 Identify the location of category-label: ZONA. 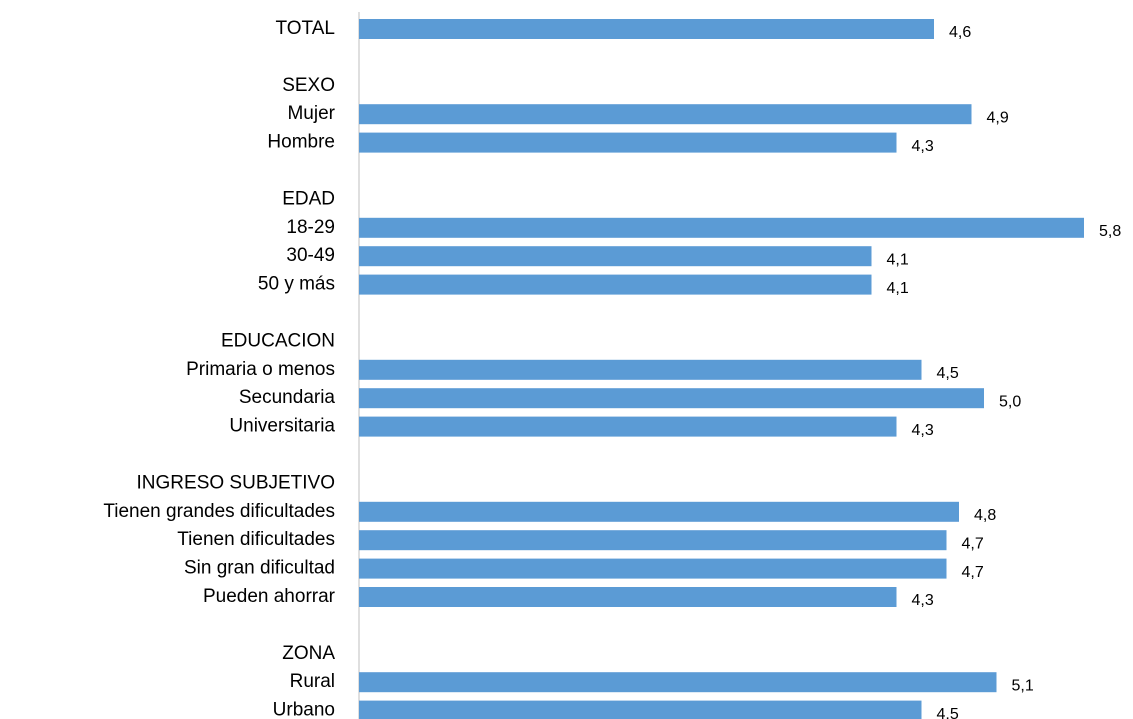
(308, 653).